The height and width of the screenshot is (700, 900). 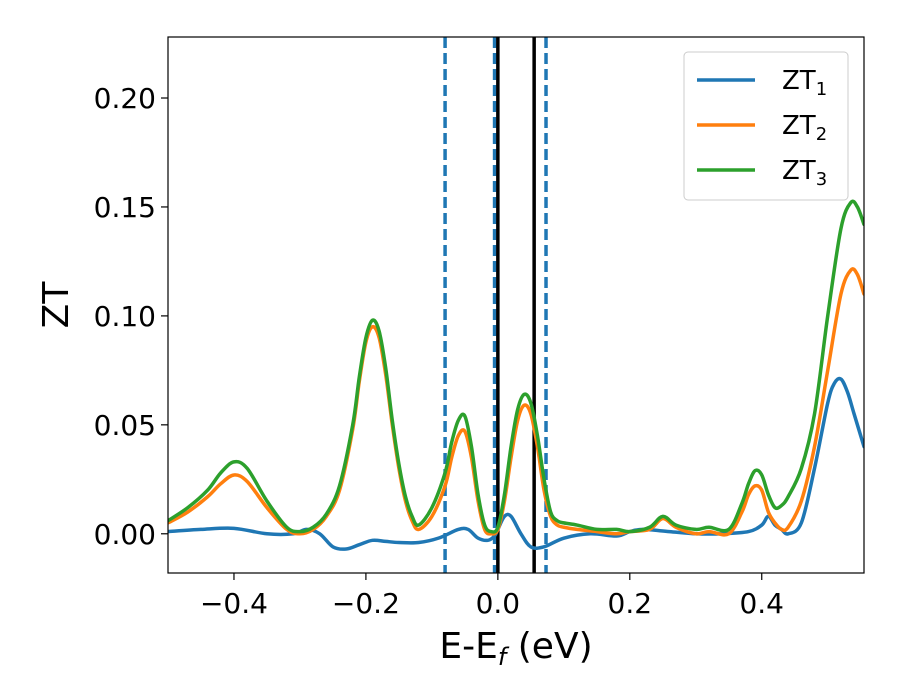 What do you see at coordinates (804, 83) in the screenshot?
I see `legend-label-zt1: ZT1` at bounding box center [804, 83].